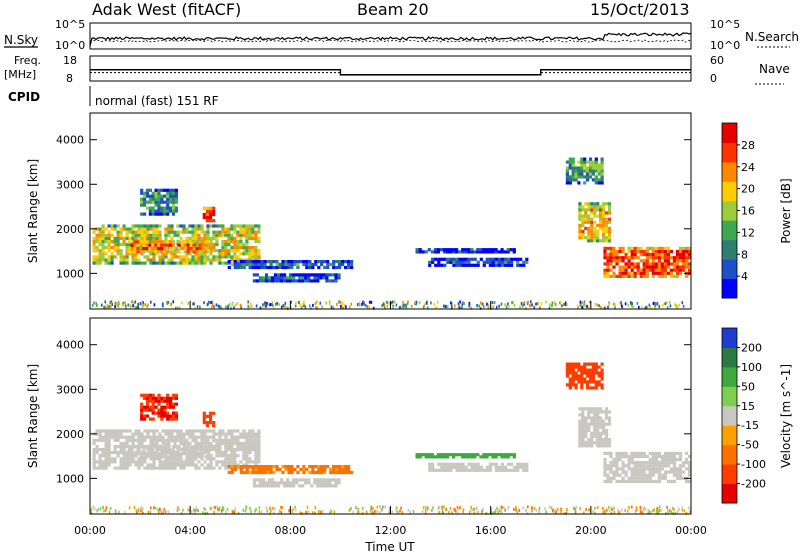 The image size is (800, 554). What do you see at coordinates (751, 347) in the screenshot?
I see `velocity-colorbar-tick: 200` at bounding box center [751, 347].